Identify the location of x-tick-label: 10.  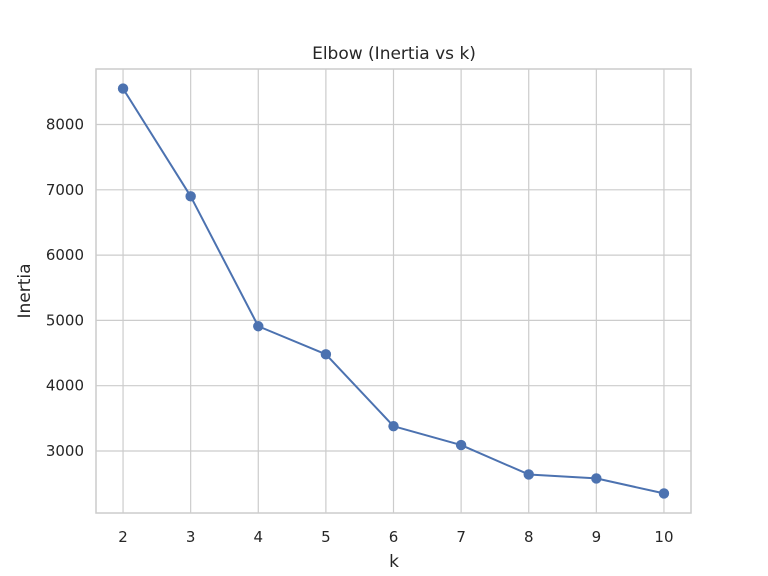
(663, 537).